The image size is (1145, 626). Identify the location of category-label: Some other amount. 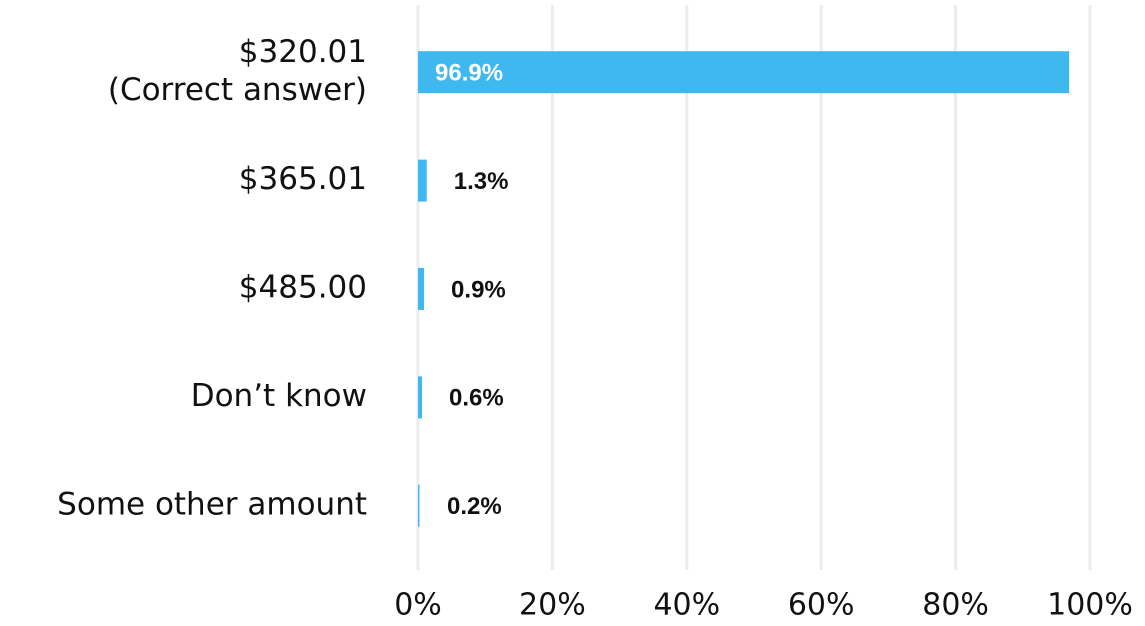
(212, 504).